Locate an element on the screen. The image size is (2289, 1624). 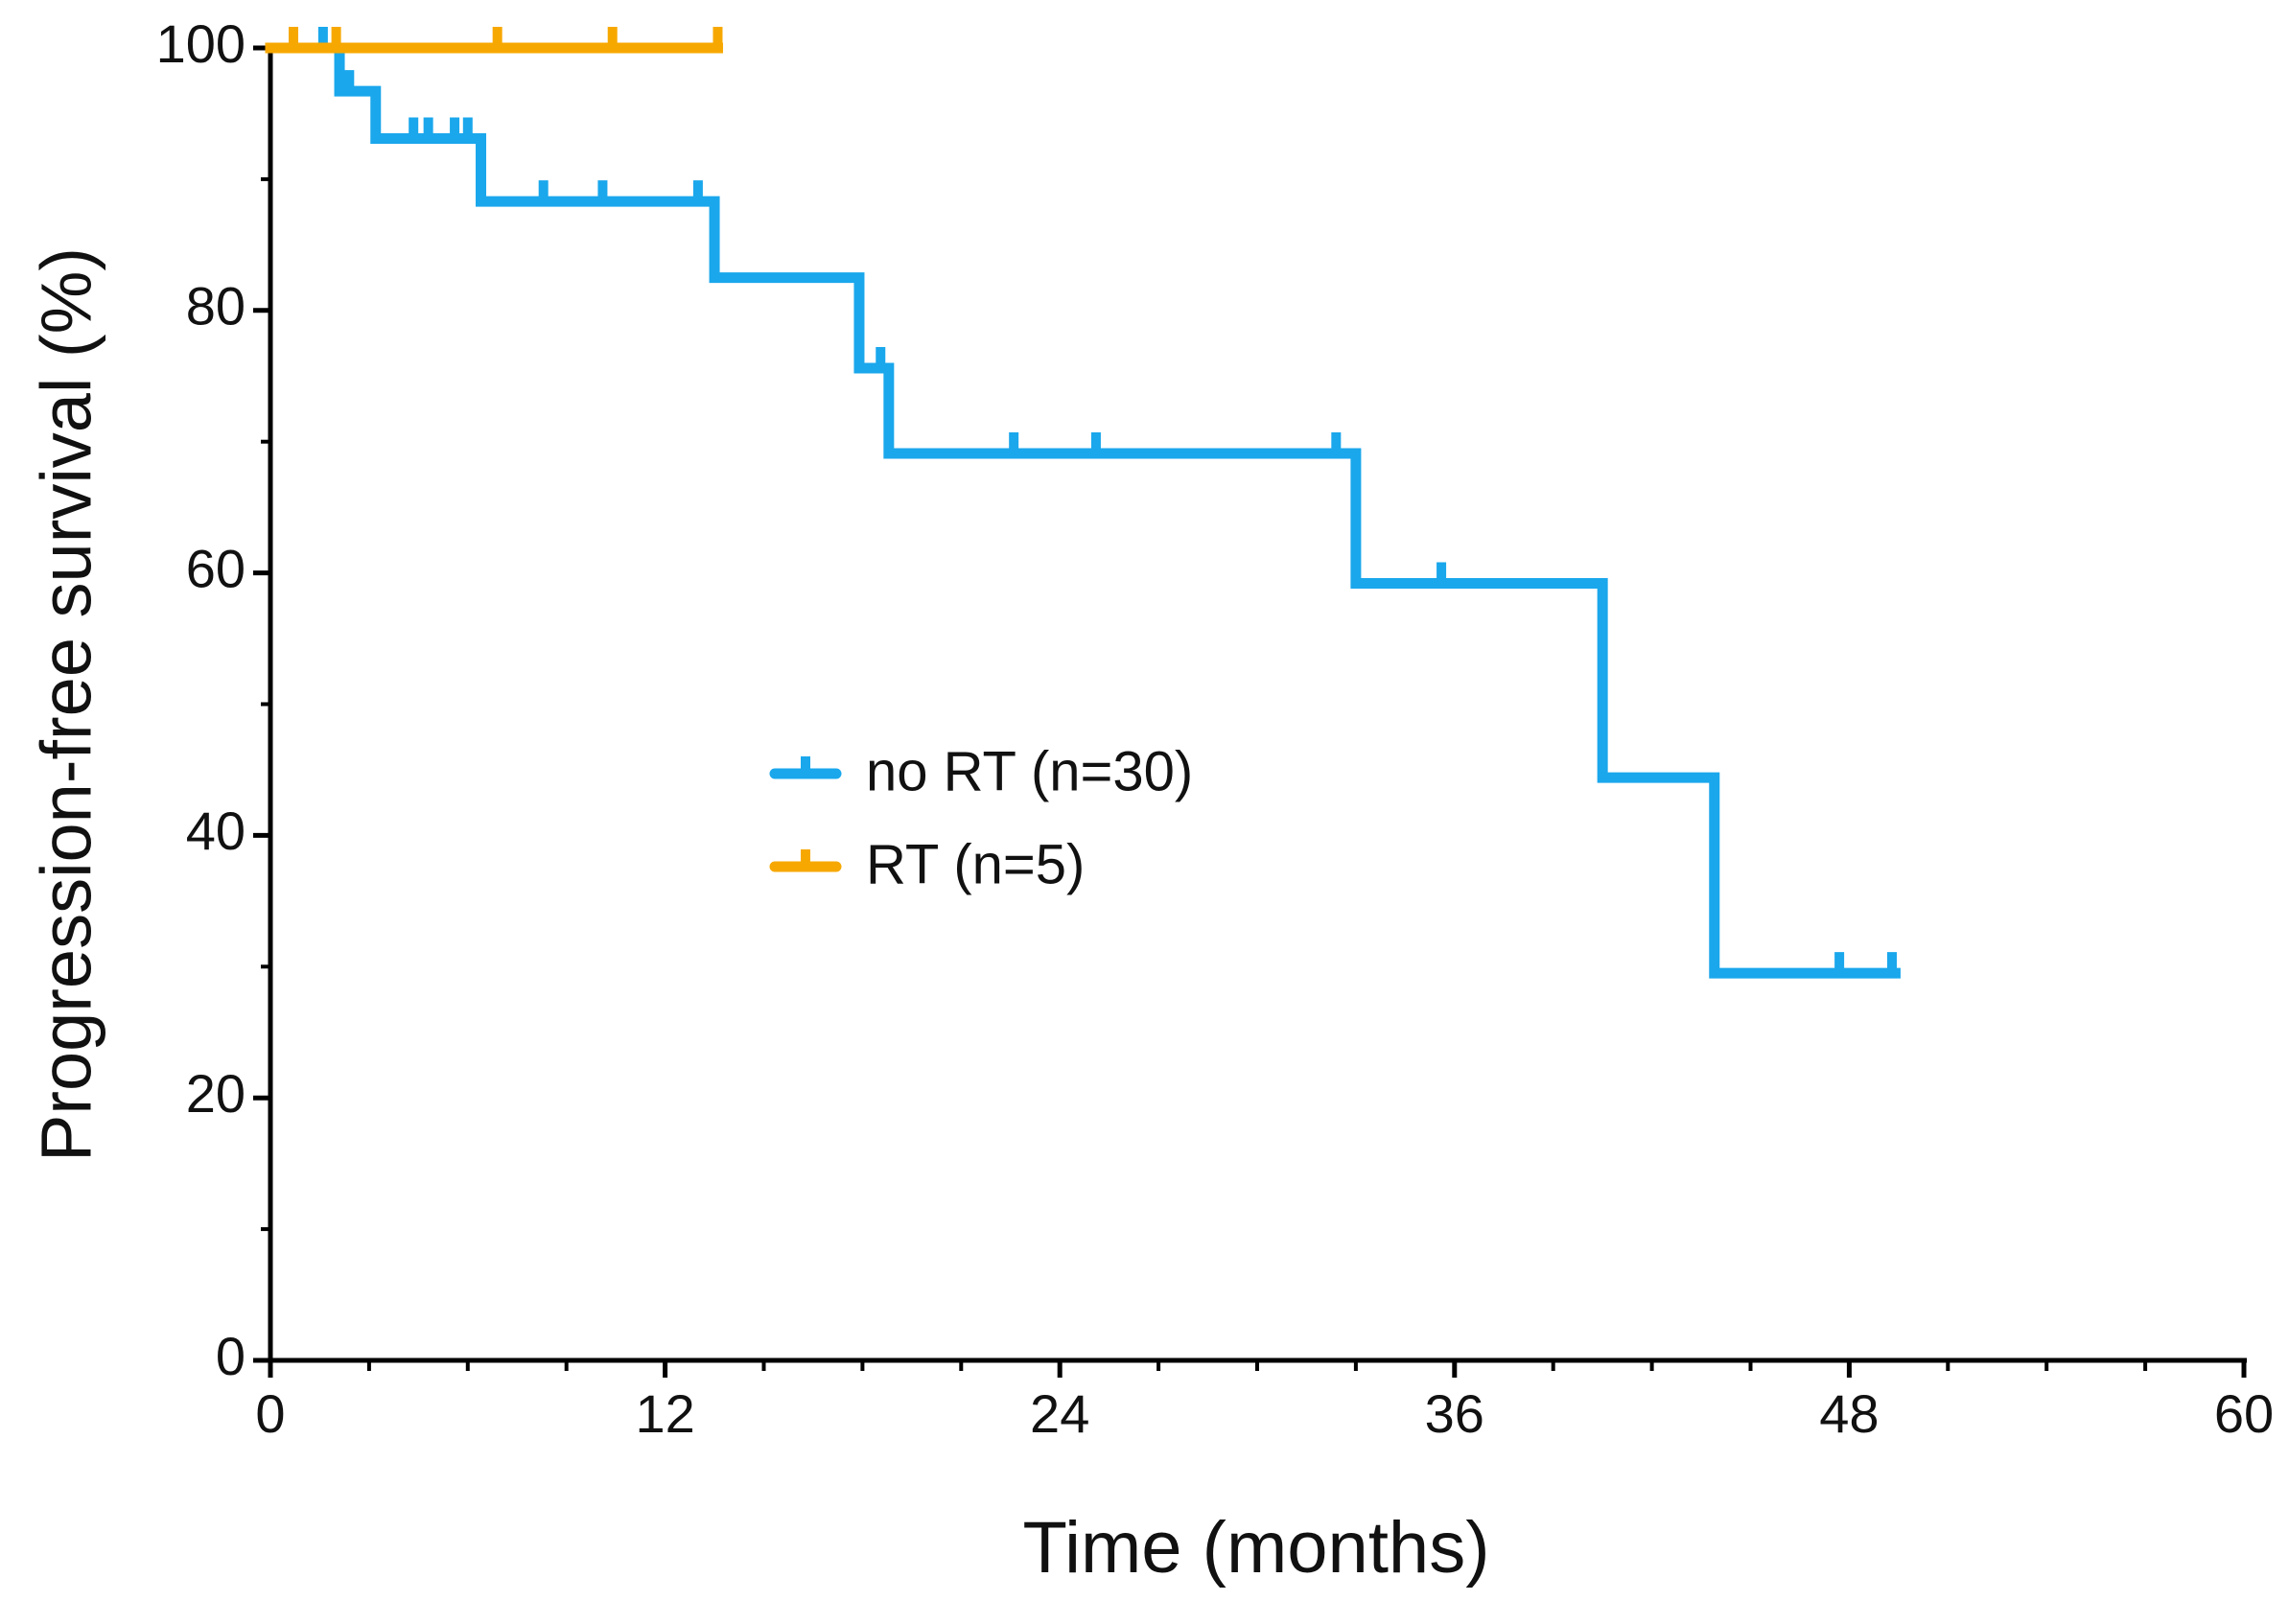
y-tick-label: 0 is located at coordinates (231, 1356).